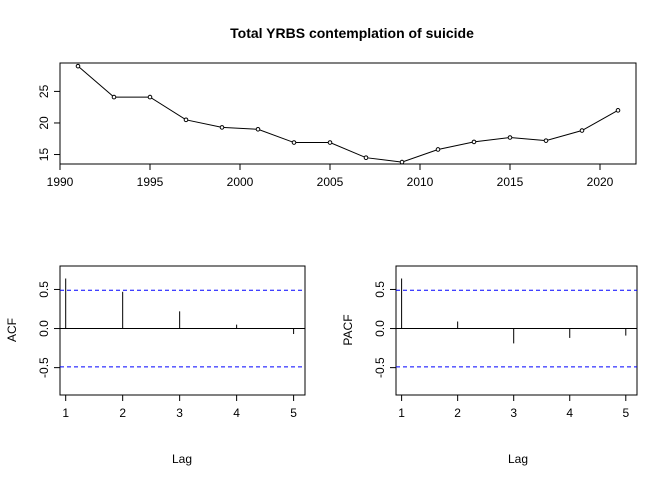 This screenshot has height=480, width=672. What do you see at coordinates (44, 367) in the screenshot?
I see `acf-y-tick-label: -0.5` at bounding box center [44, 367].